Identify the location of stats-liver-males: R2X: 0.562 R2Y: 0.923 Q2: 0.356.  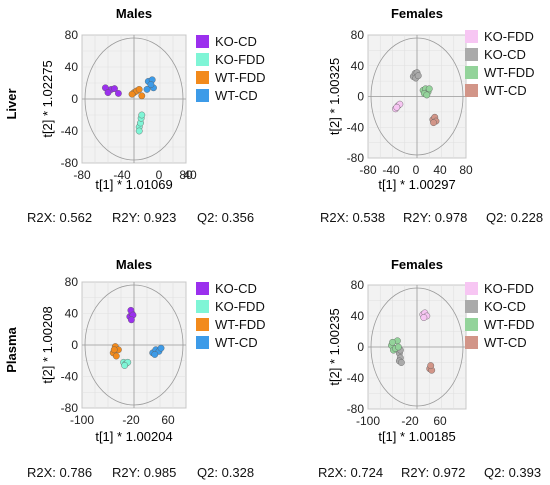
(140, 217).